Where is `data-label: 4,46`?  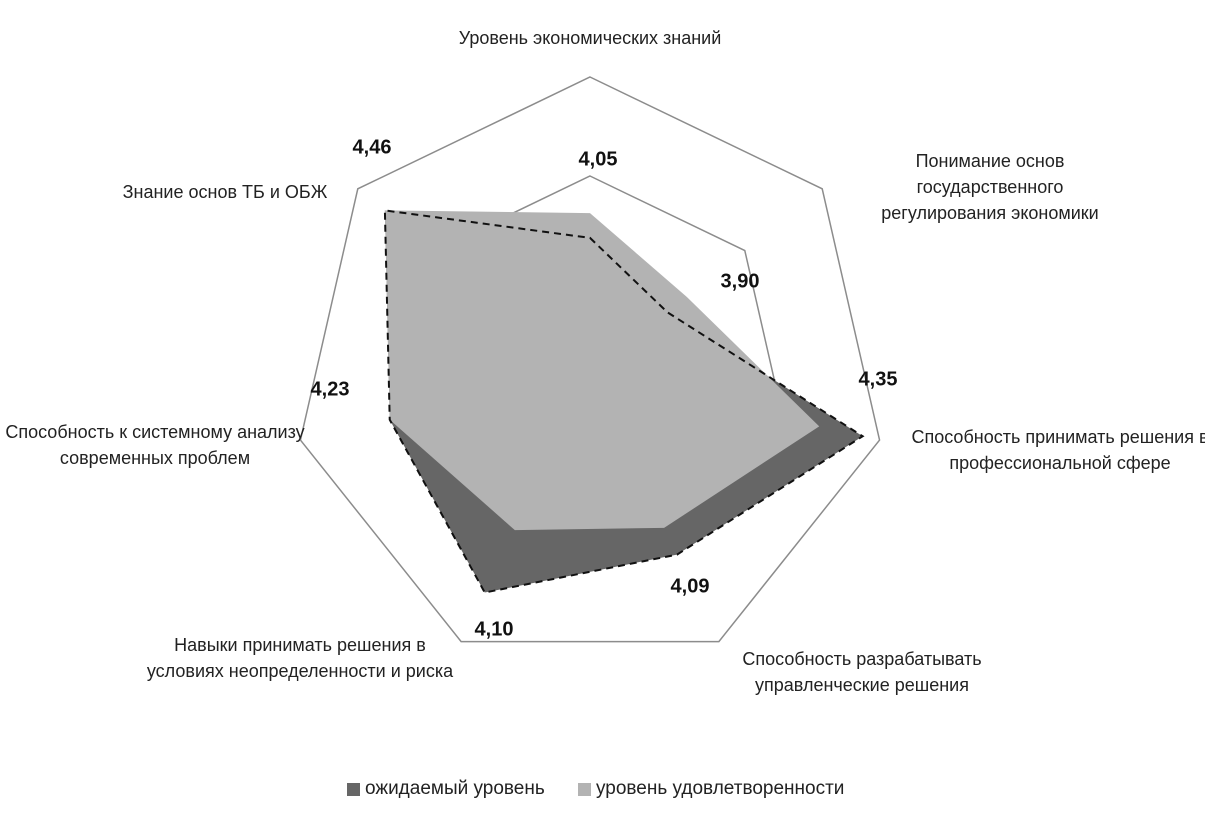 data-label: 4,46 is located at coordinates (372, 147).